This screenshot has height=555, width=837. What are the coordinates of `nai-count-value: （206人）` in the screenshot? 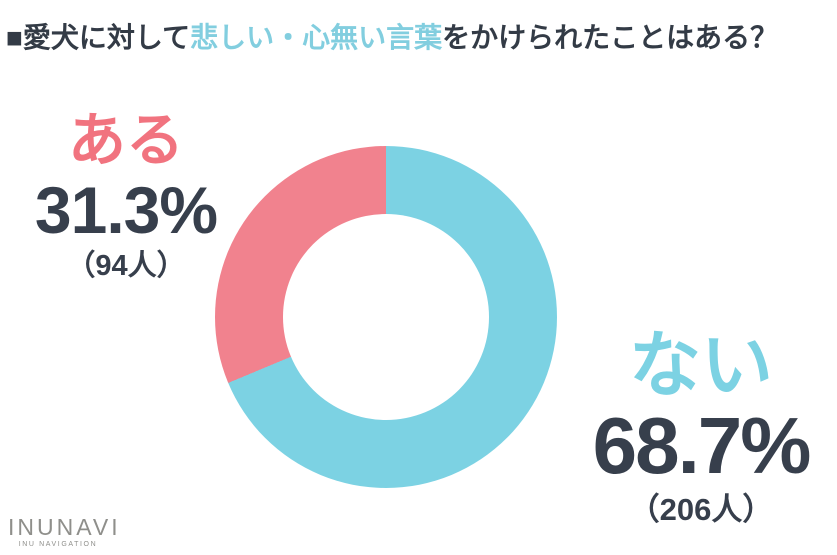 It's located at (701, 509).